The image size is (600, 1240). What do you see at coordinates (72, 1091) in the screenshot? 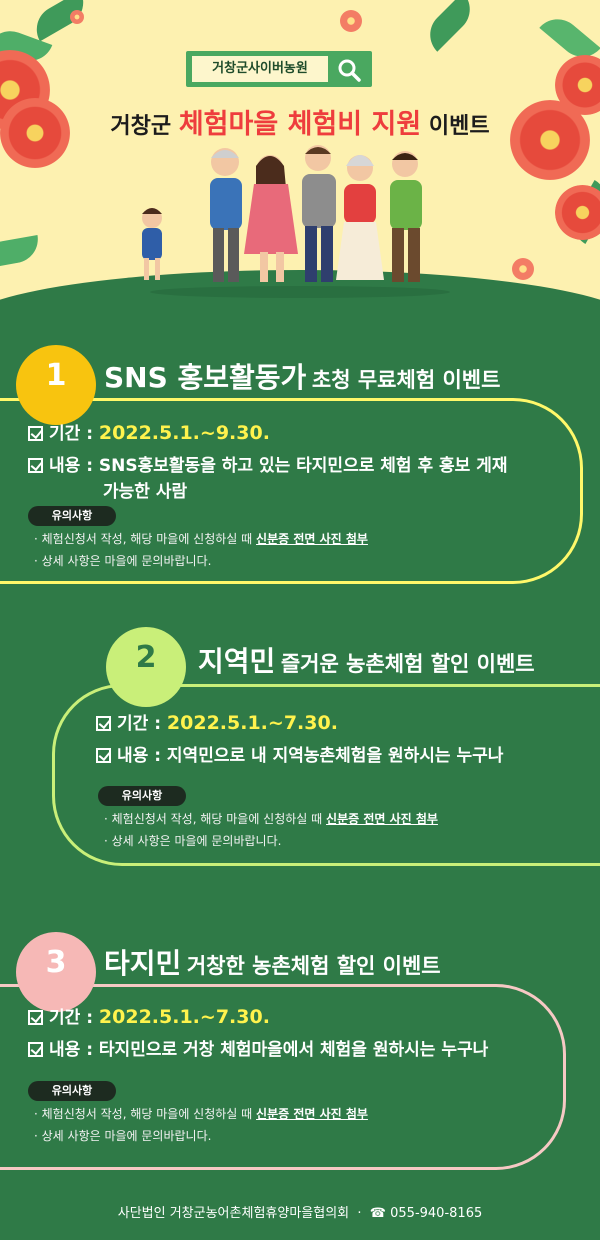
I see `note-tag-3: 유의사항` at bounding box center [72, 1091].